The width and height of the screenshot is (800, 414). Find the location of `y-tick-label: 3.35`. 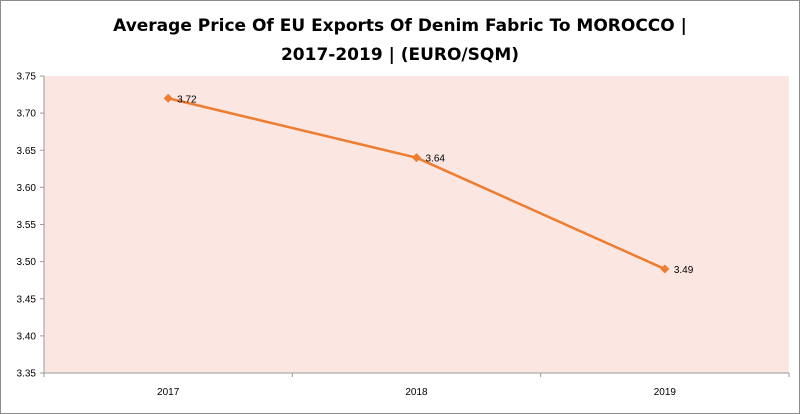

y-tick-label: 3.35 is located at coordinates (27, 374).